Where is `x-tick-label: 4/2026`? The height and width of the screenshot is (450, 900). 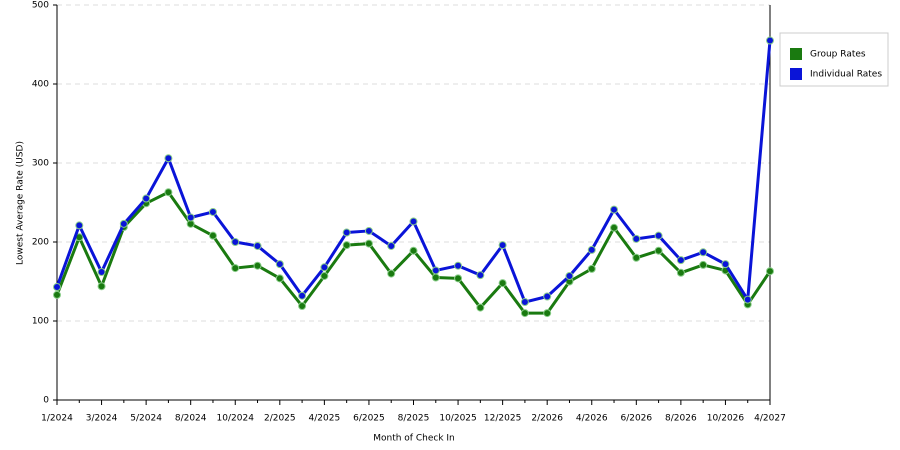 x-tick-label: 4/2026 is located at coordinates (592, 419).